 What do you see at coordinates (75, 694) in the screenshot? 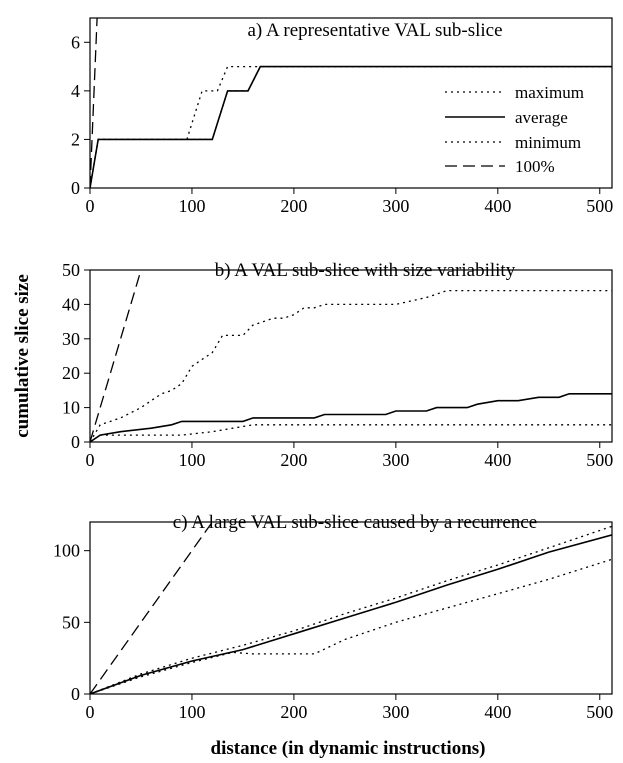
I see `panel-c-y-tick-label: 0` at bounding box center [75, 694].